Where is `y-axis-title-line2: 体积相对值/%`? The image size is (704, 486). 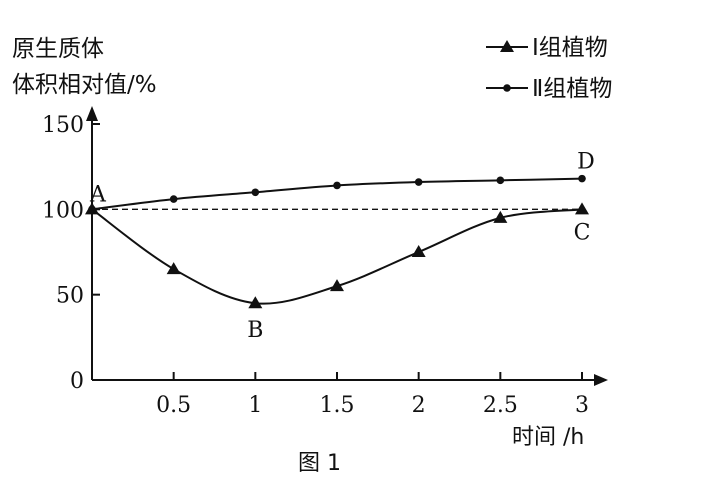
y-axis-title-line2: 体积相对值/% is located at coordinates (84, 85).